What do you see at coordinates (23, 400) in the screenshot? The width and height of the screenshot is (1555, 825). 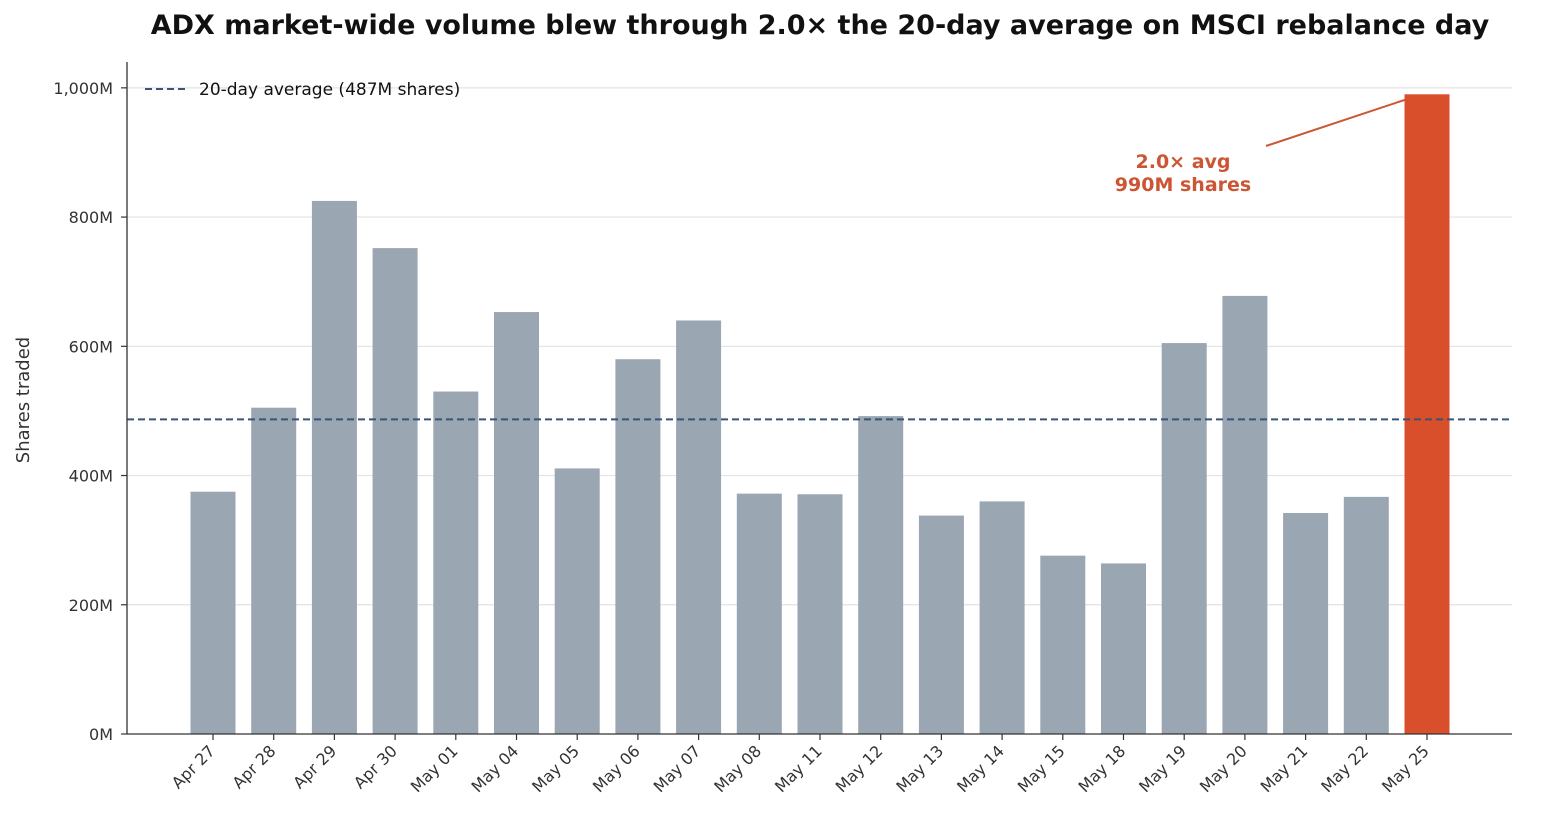 I see `y-axis-label: Shares traded` at bounding box center [23, 400].